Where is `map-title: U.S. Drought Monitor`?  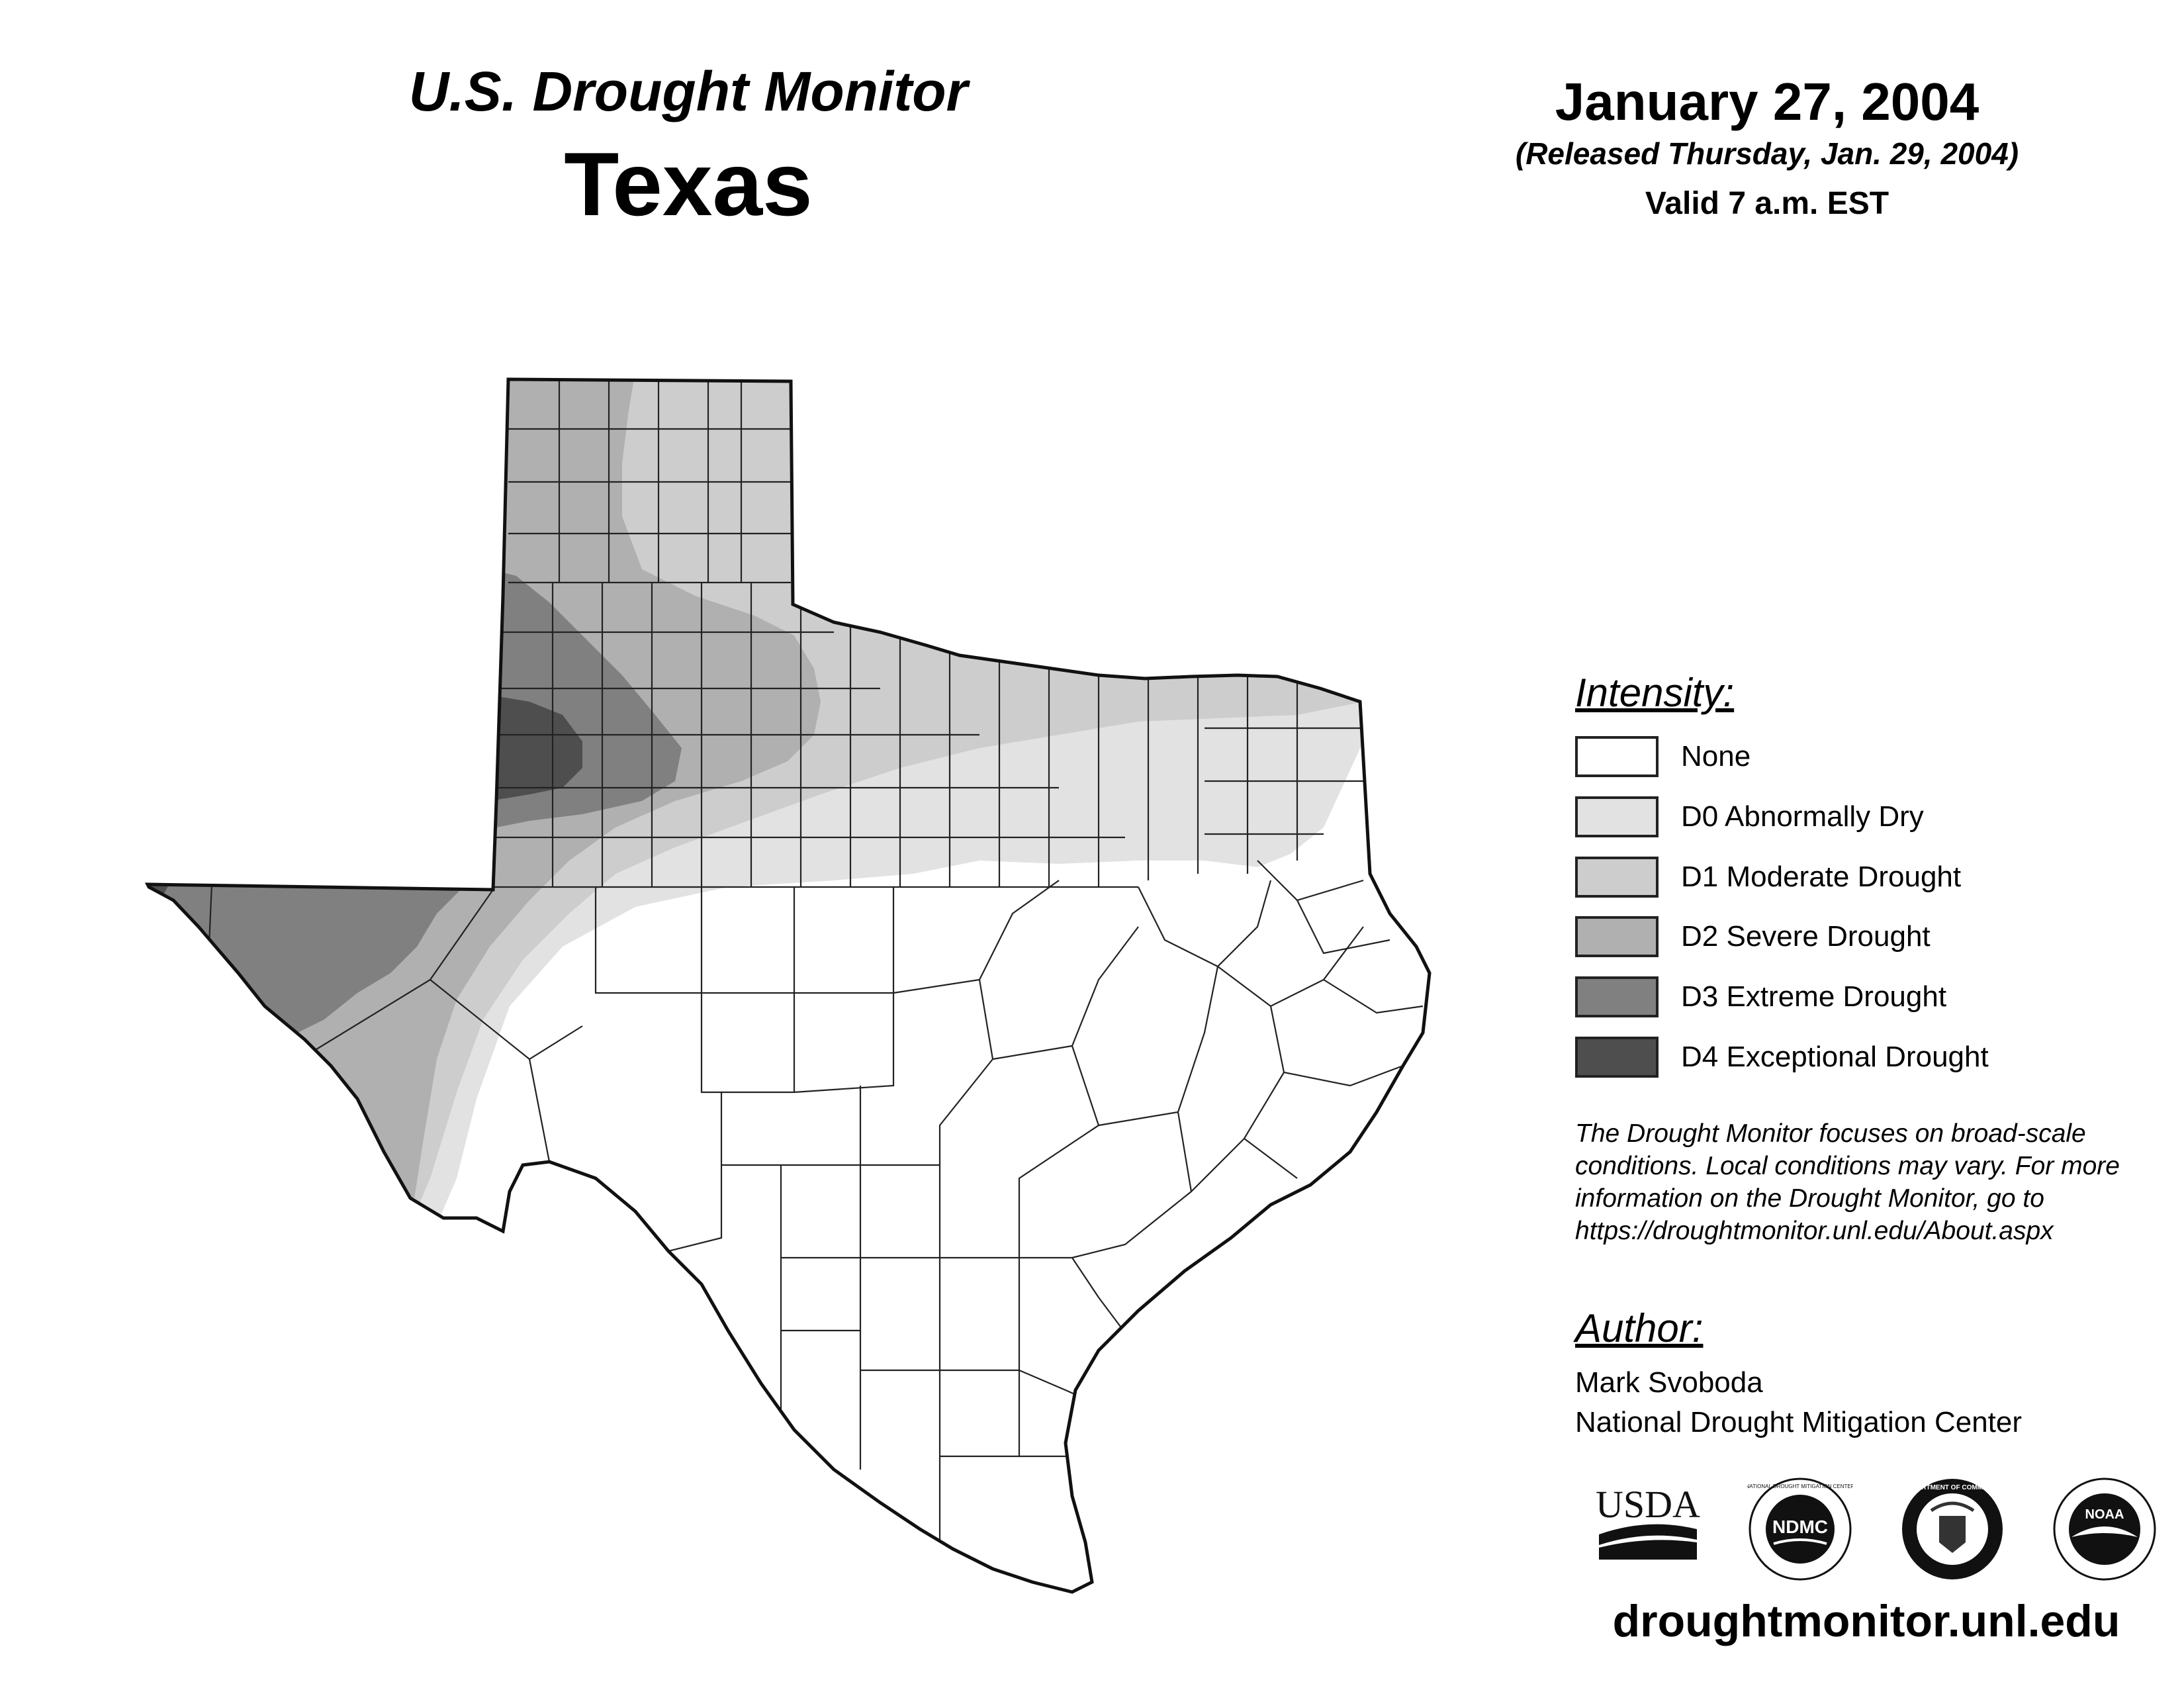
map-title: U.S. Drought Monitor is located at coordinates (688, 91).